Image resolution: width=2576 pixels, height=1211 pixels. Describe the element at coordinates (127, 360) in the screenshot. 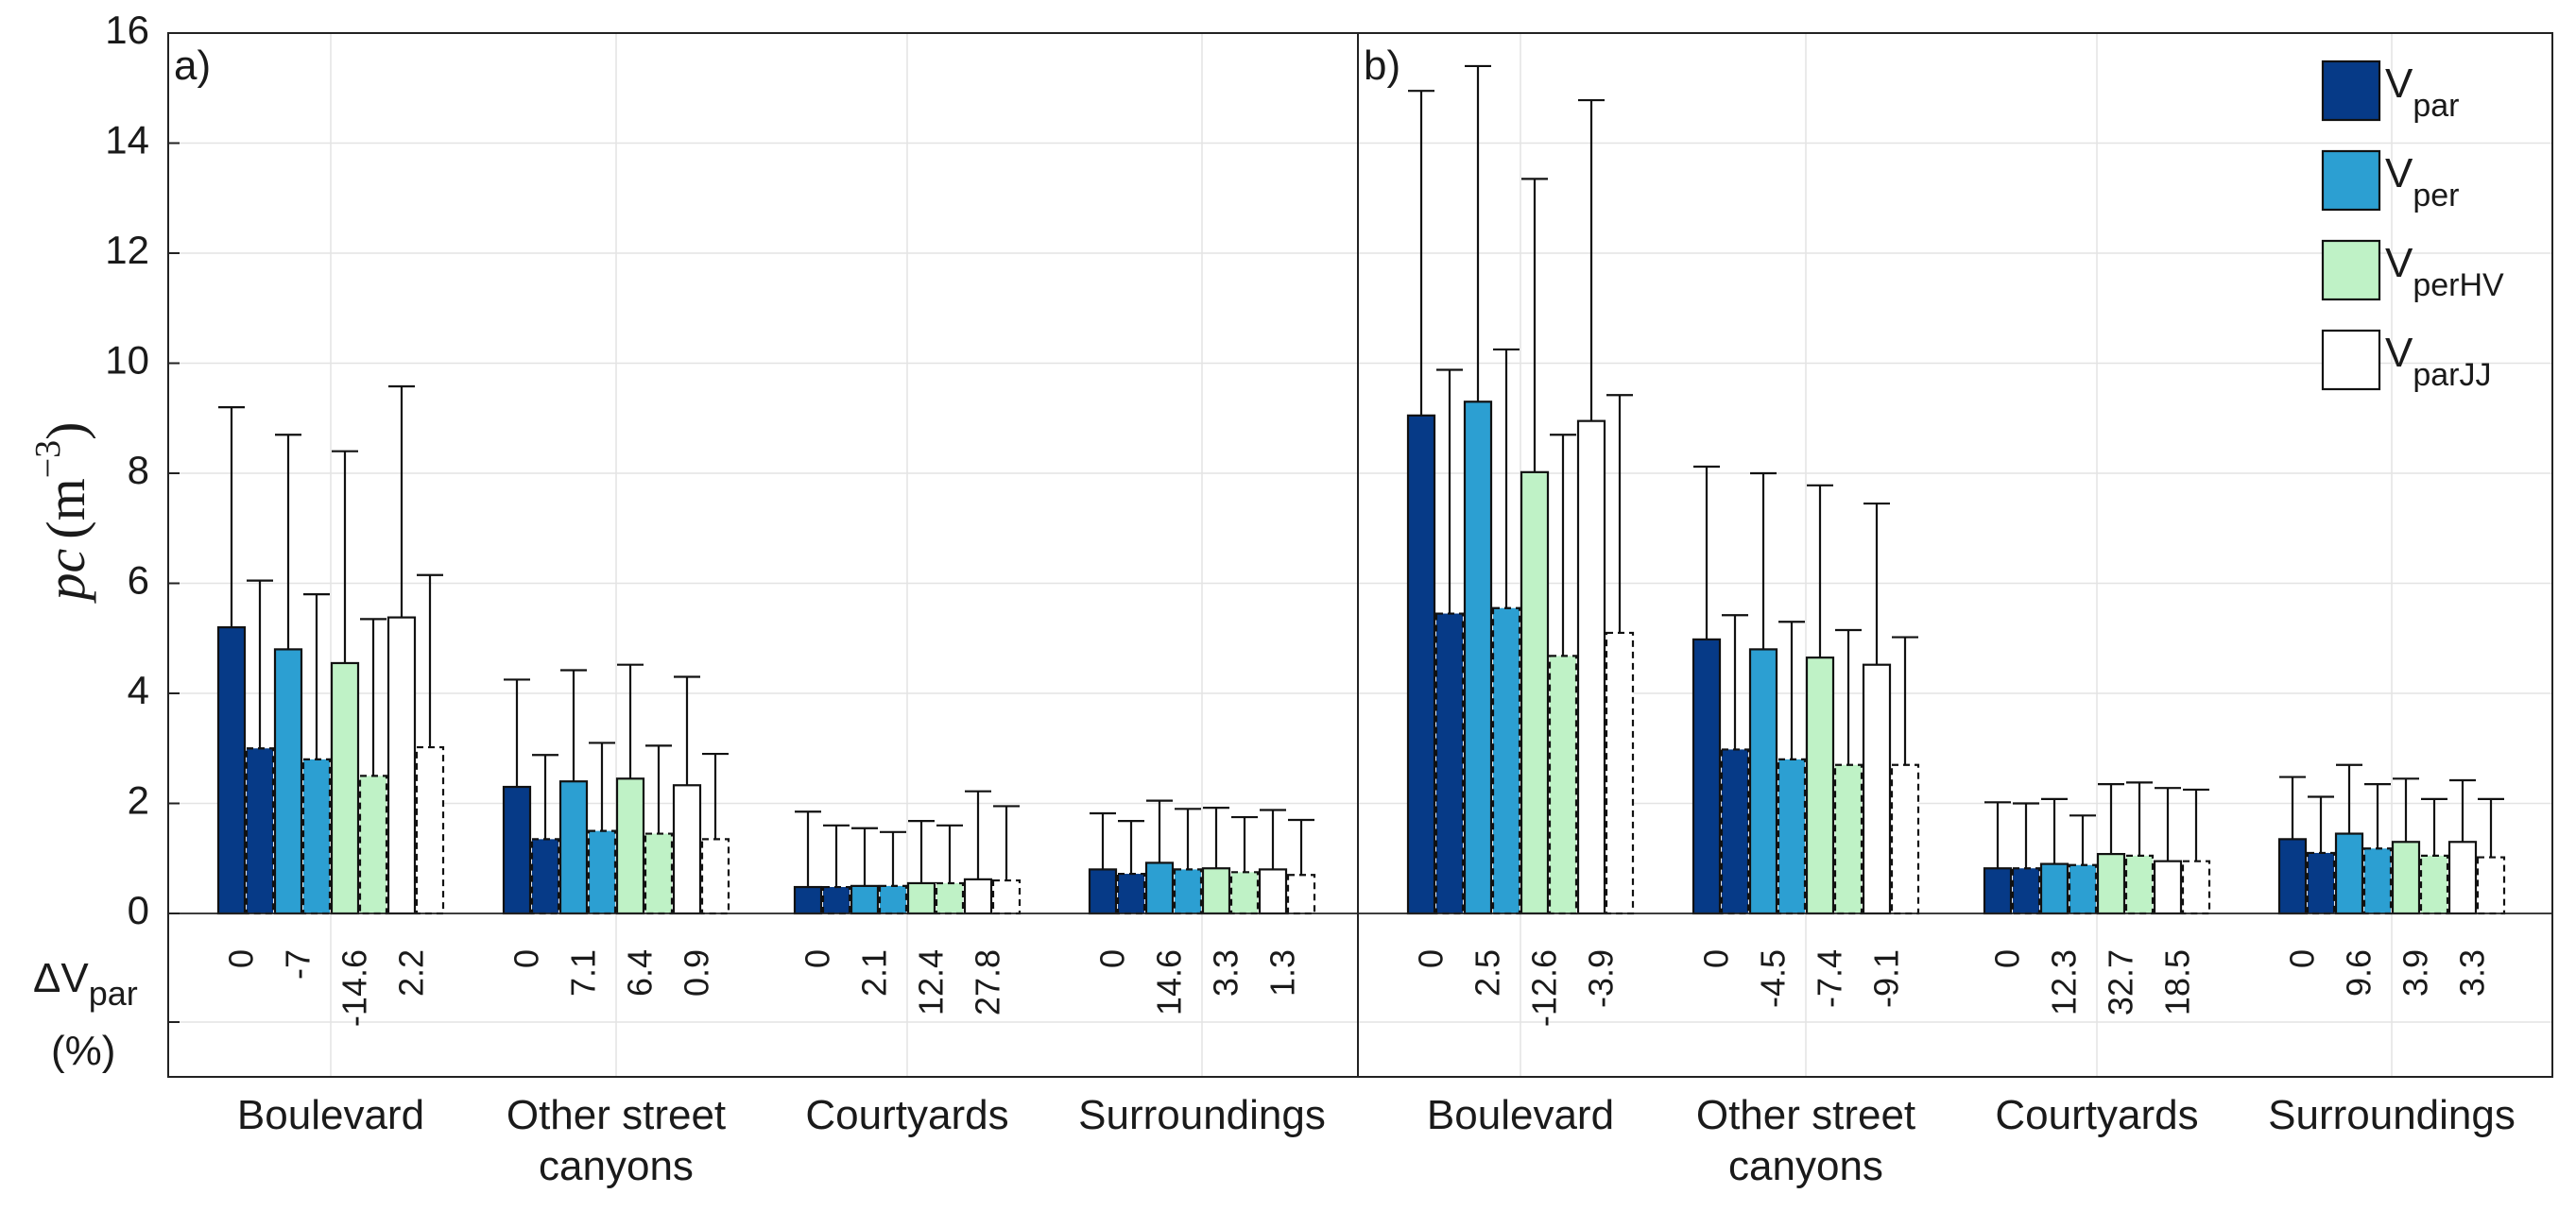

I see `y-tick-label: 10` at that location.